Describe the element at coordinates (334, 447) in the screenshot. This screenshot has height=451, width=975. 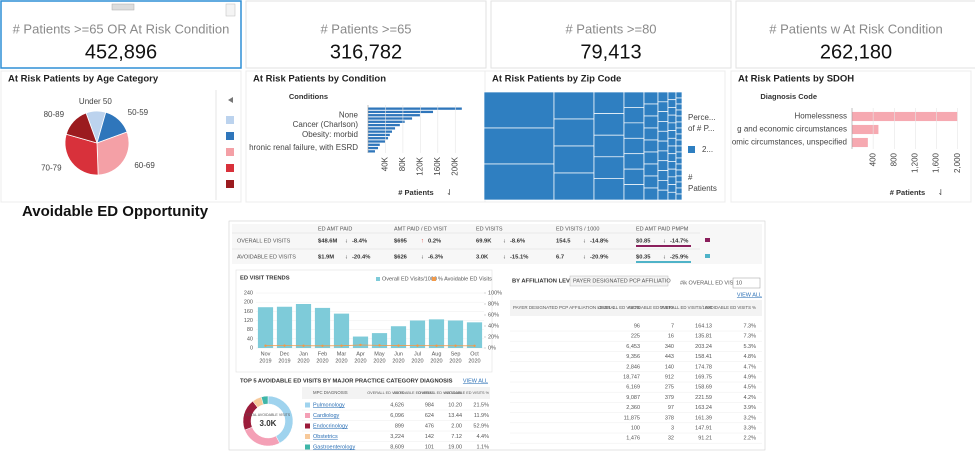
I see `diagnosis-link: Gastroenterology` at that location.